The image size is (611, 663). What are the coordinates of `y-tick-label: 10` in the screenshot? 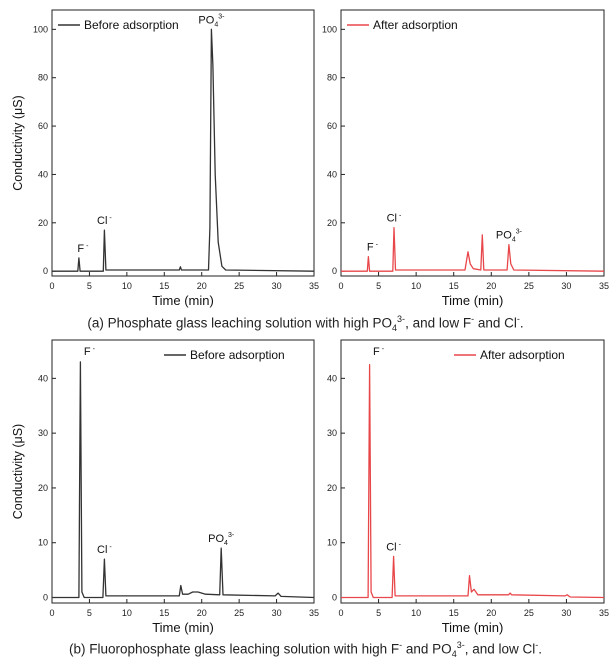 It's located at (43, 543).